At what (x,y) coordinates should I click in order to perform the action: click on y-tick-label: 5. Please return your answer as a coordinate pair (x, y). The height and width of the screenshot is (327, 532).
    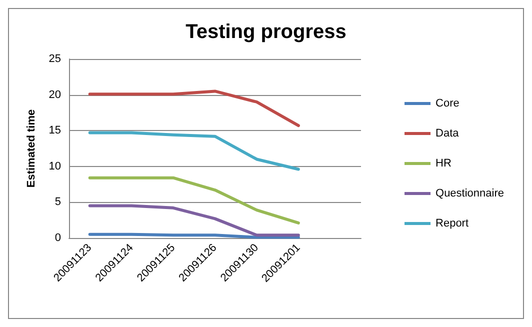
    Looking at the image, I should click on (57, 202).